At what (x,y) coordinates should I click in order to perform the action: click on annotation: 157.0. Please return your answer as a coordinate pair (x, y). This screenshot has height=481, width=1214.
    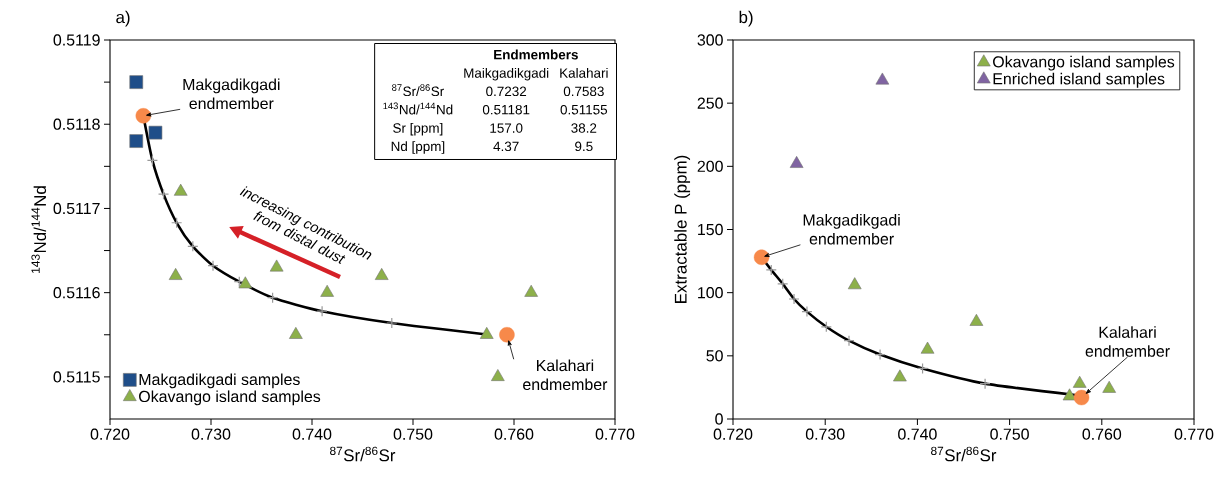
    Looking at the image, I should click on (506, 128).